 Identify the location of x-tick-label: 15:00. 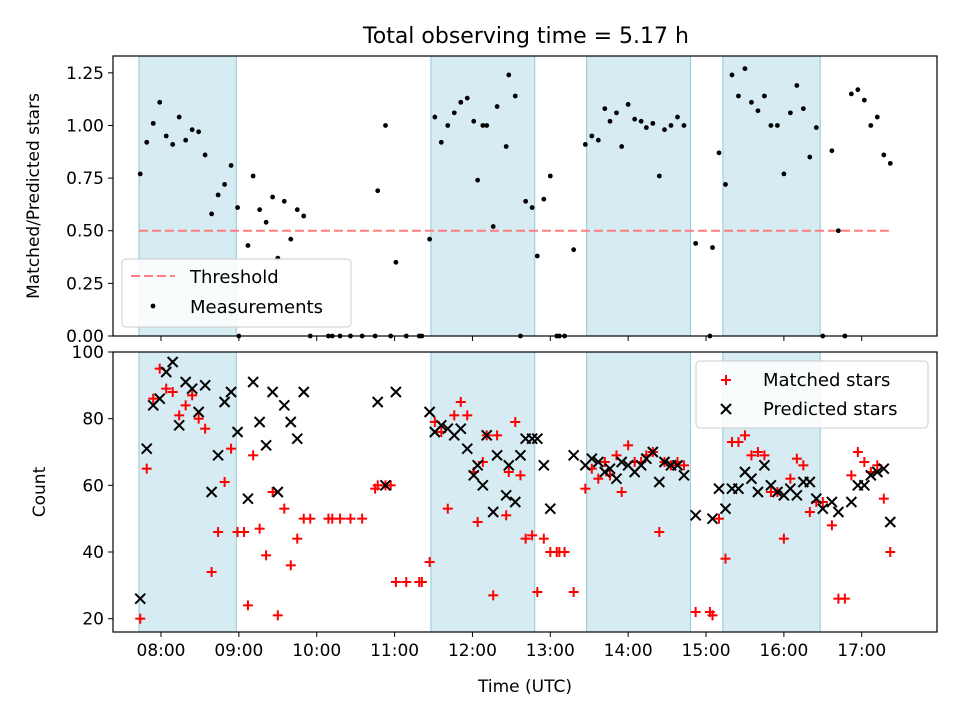
(706, 651).